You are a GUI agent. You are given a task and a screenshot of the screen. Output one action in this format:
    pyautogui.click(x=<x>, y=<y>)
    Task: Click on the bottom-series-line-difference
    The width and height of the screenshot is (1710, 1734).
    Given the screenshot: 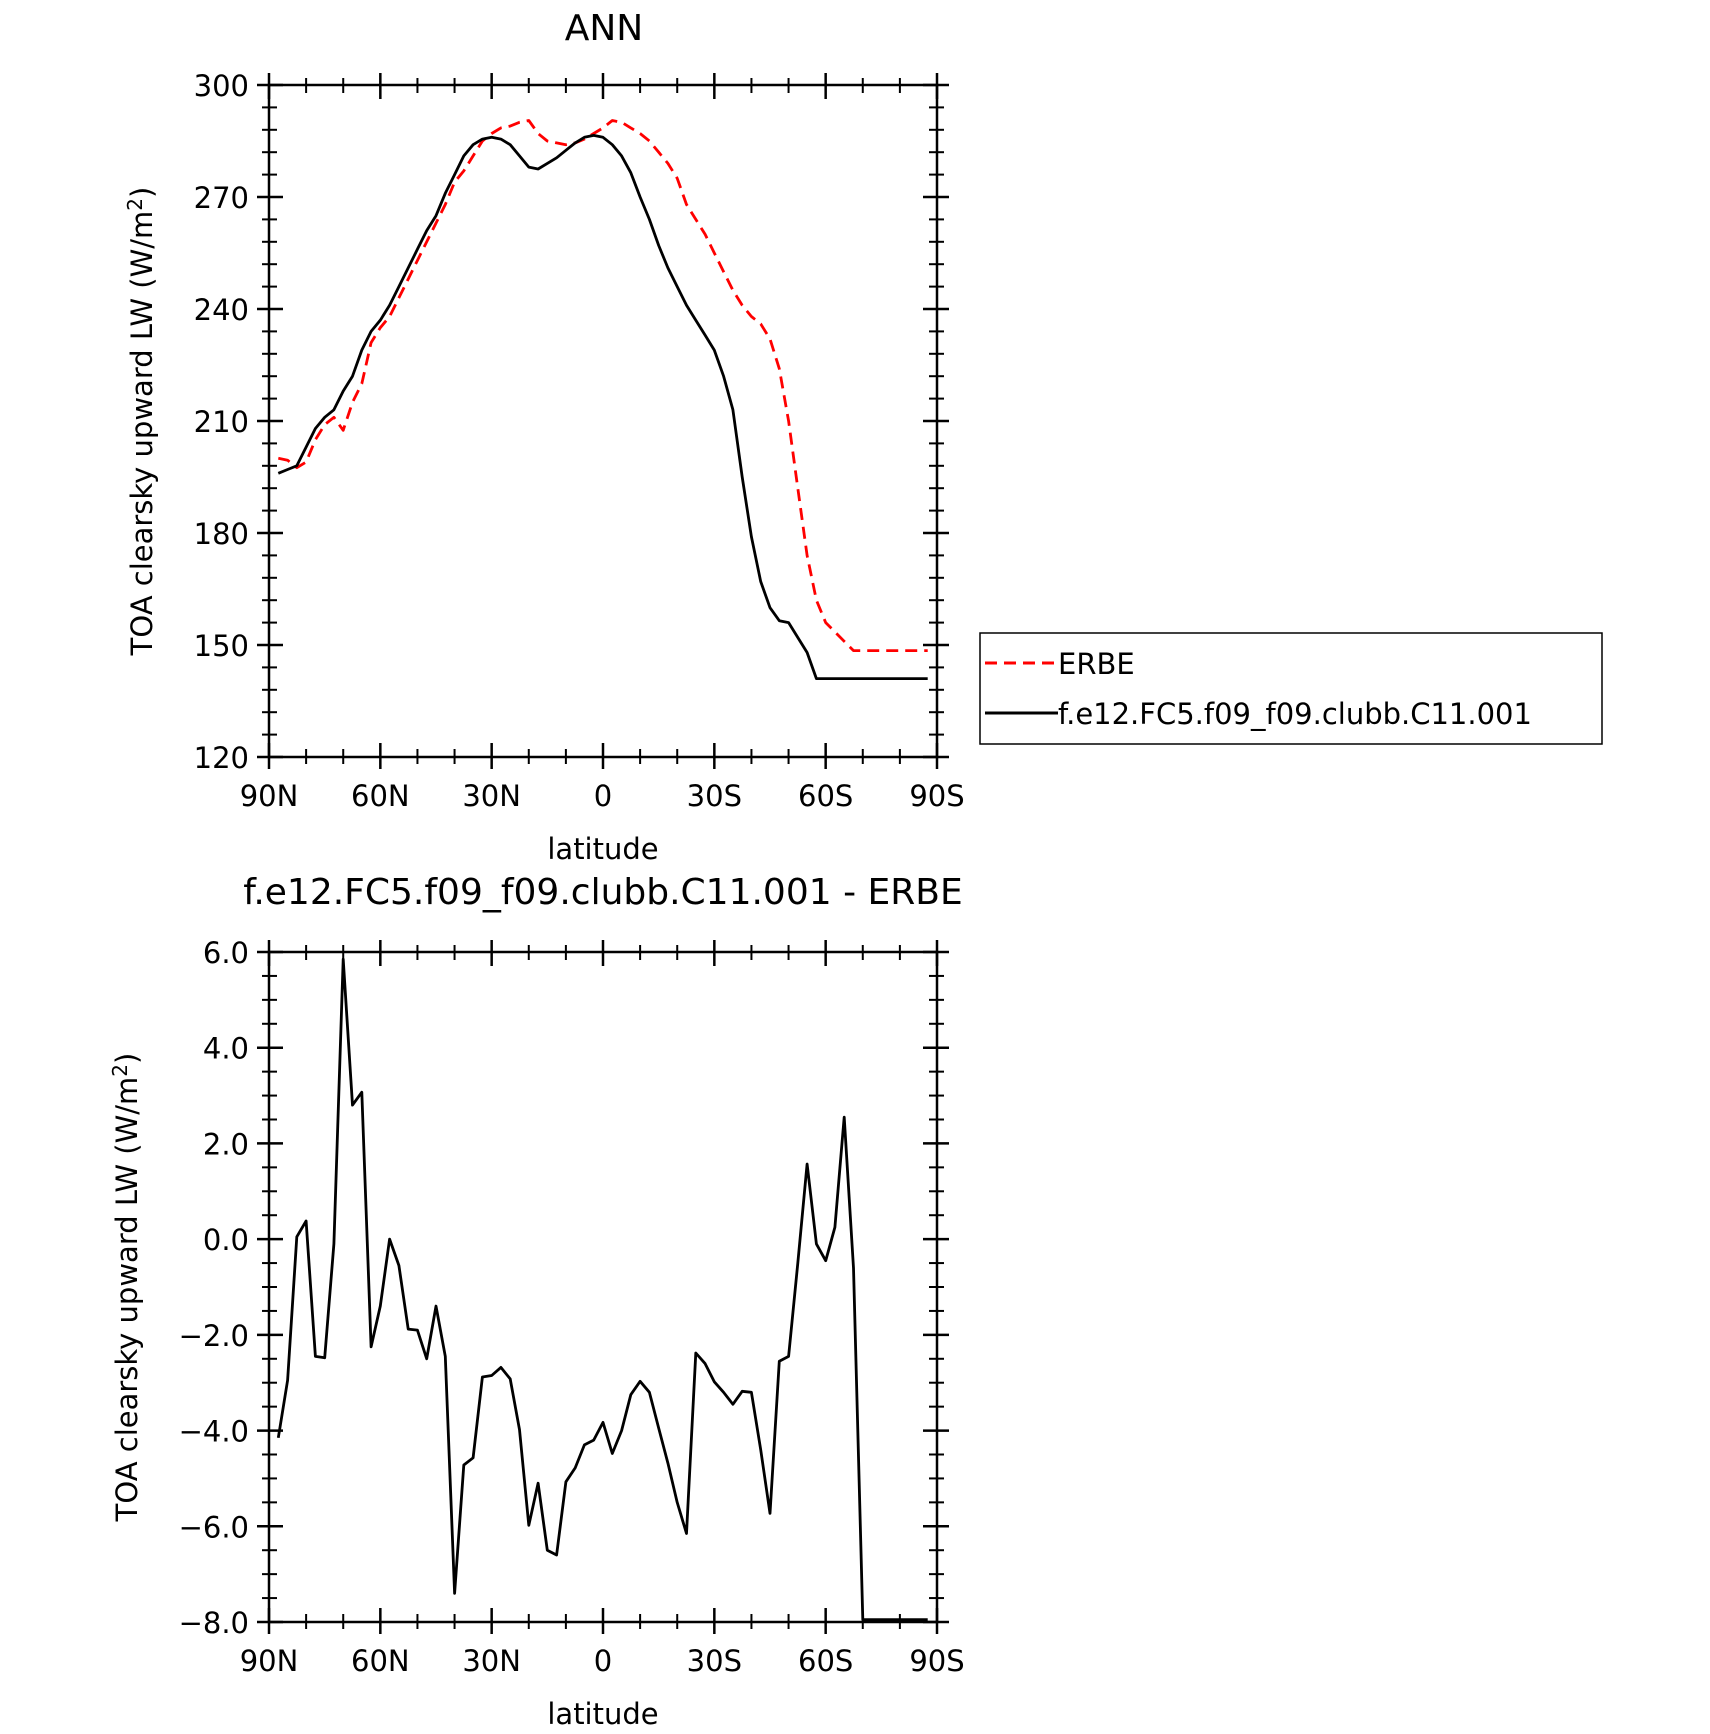 What is the action you would take?
    pyautogui.click(x=602, y=1289)
    